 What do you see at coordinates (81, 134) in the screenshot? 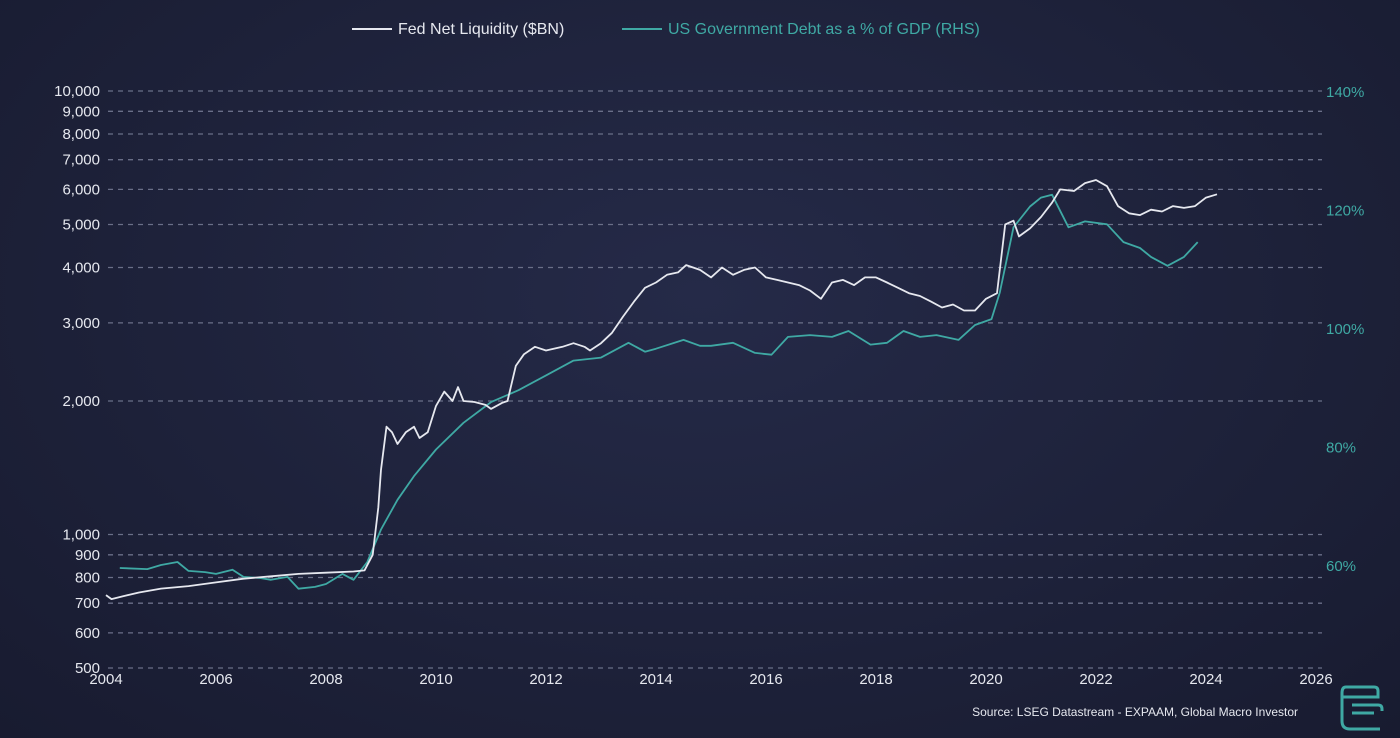
I see `y-left-tick-label: 8,000` at bounding box center [81, 134].